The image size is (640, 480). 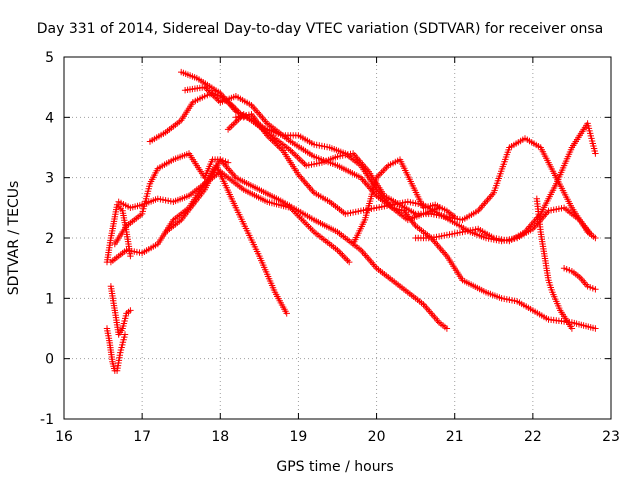 What do you see at coordinates (49, 299) in the screenshot?
I see `y-tick-label: 1` at bounding box center [49, 299].